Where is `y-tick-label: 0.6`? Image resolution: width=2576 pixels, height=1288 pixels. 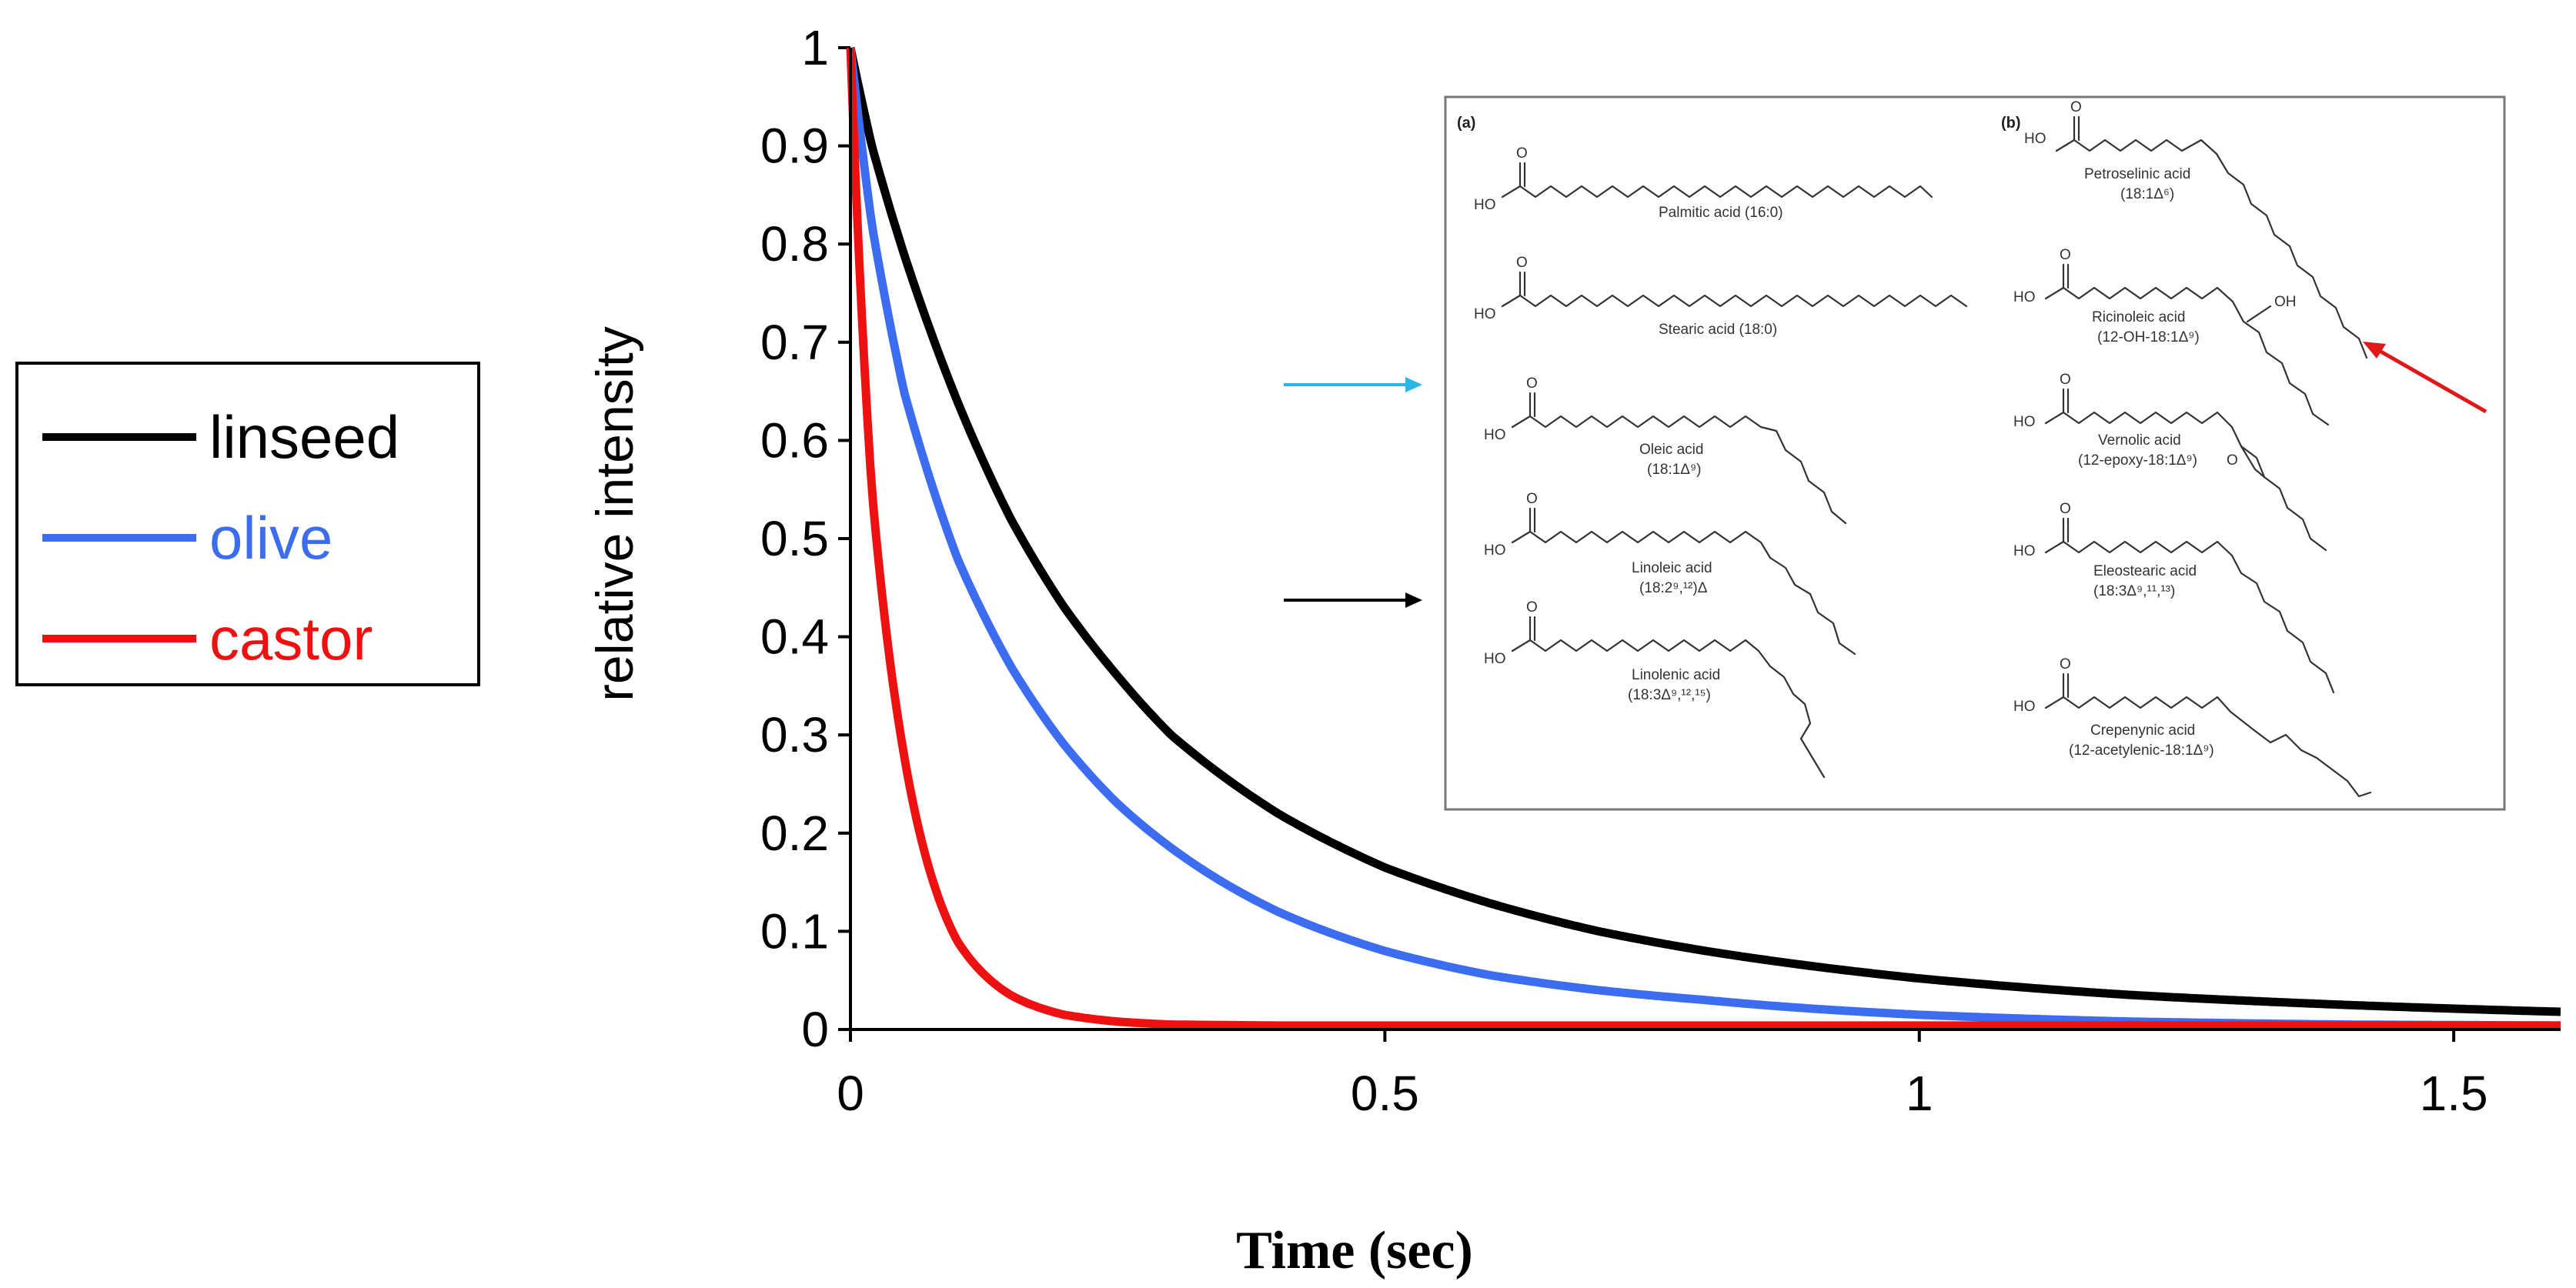
y-tick-label: 0.6 is located at coordinates (794, 440).